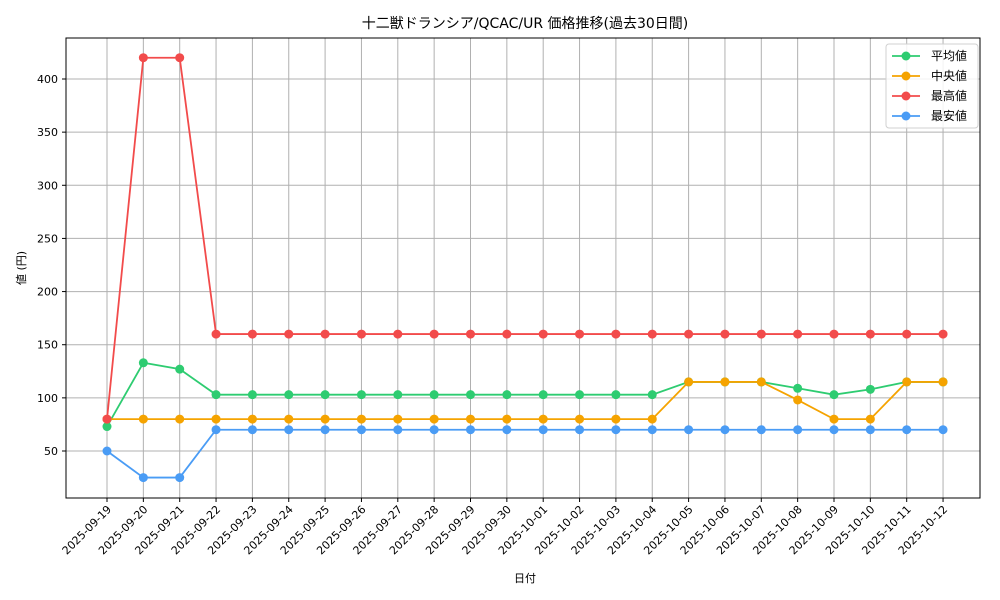  Describe the element at coordinates (949, 115) in the screenshot. I see `legend-label: 最安値` at that location.